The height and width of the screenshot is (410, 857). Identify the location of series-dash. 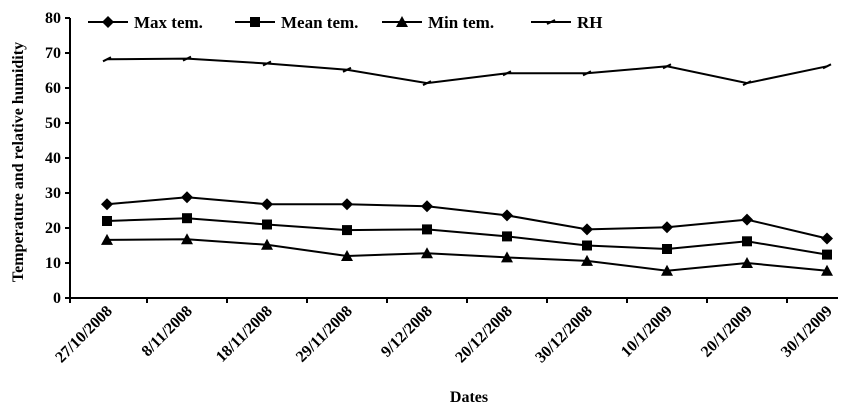
(467, 70).